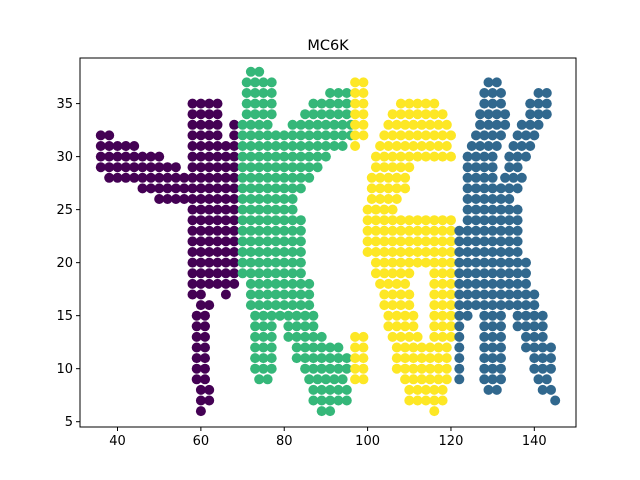  I want to click on x-tick-label: 120, so click(451, 441).